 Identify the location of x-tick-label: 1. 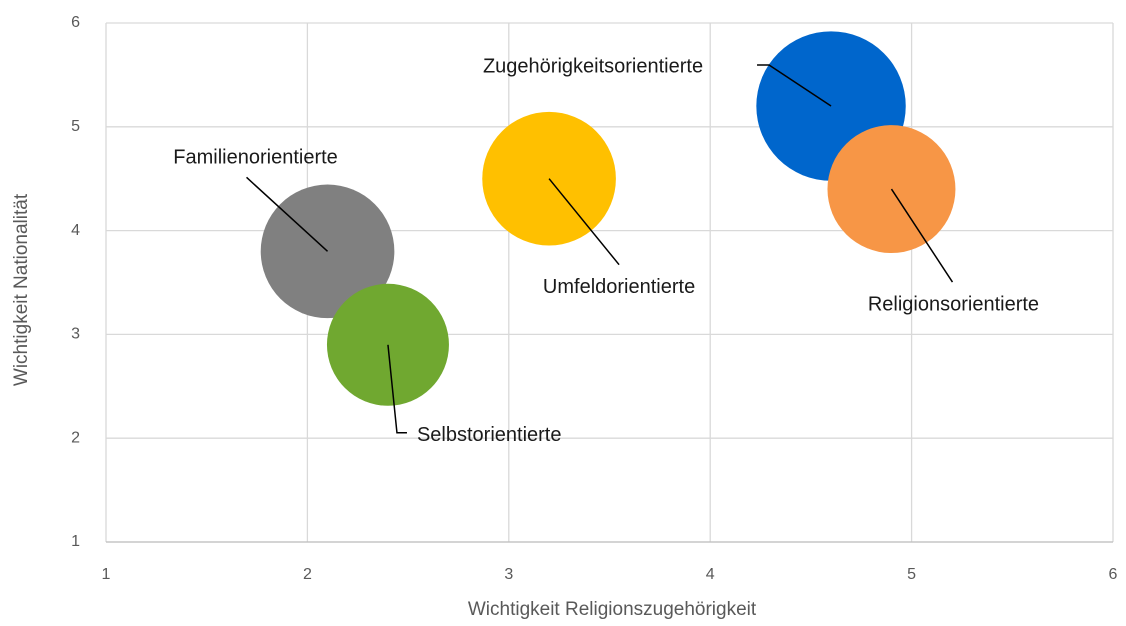
(106, 574).